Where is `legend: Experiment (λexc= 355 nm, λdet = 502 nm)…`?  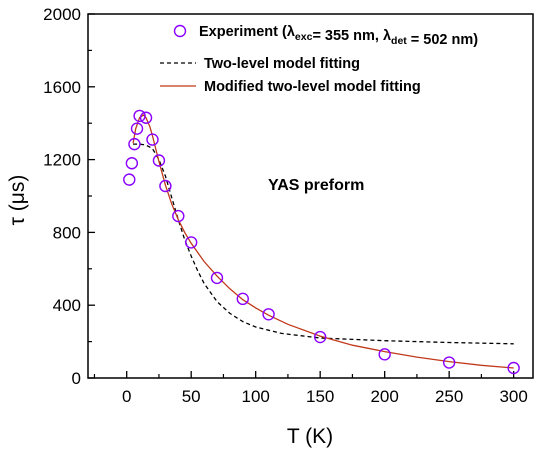 legend: Experiment (λexc= 355 nm, λdet = 502 nm)… is located at coordinates (319, 59).